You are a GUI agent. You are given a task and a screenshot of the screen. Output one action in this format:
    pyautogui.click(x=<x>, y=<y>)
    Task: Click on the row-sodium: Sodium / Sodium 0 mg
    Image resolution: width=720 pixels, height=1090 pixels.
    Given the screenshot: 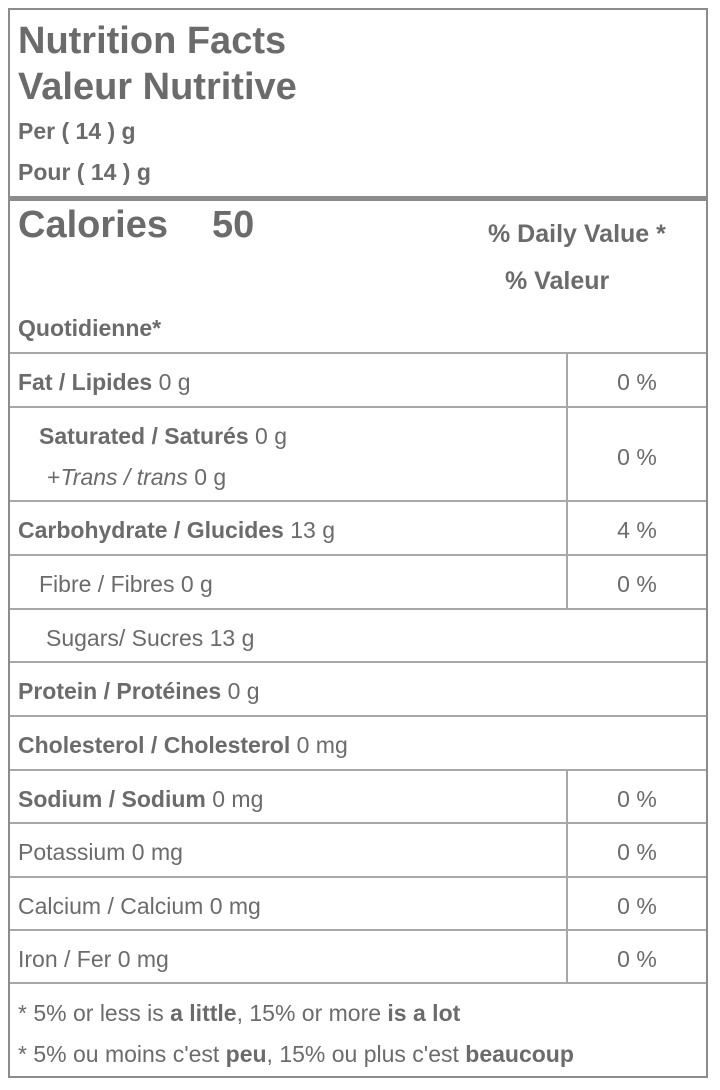 What is the action you would take?
    pyautogui.click(x=140, y=799)
    